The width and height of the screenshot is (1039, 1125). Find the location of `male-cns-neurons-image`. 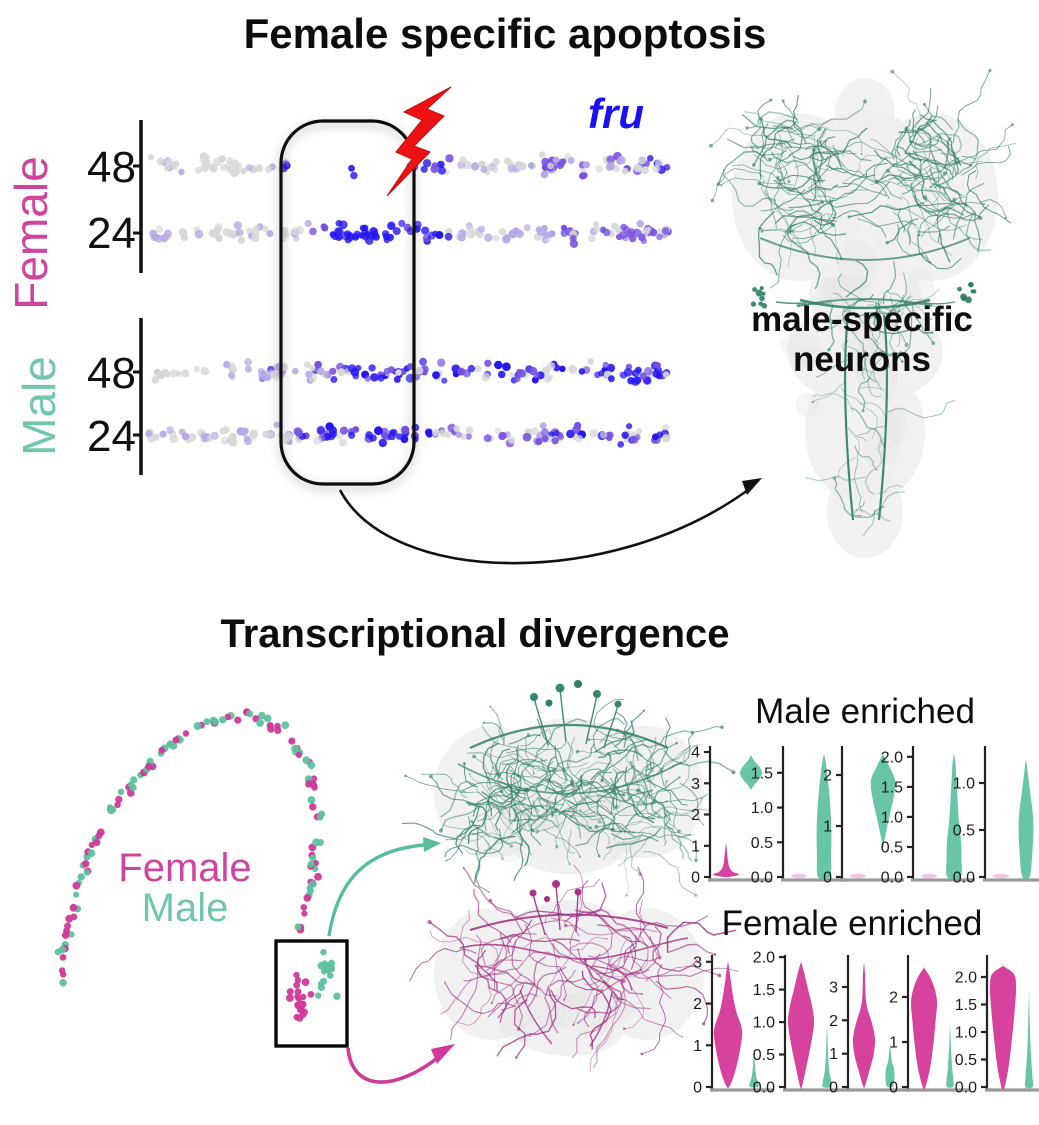

male-cns-neurons-image is located at coordinates (862, 302).